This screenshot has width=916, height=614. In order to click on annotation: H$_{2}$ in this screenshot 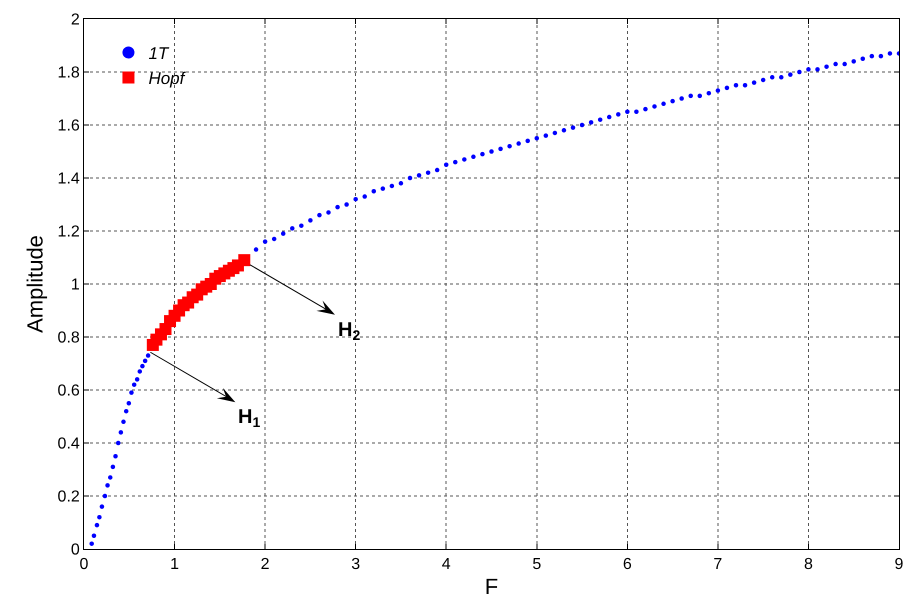, I will do `click(349, 331)`.